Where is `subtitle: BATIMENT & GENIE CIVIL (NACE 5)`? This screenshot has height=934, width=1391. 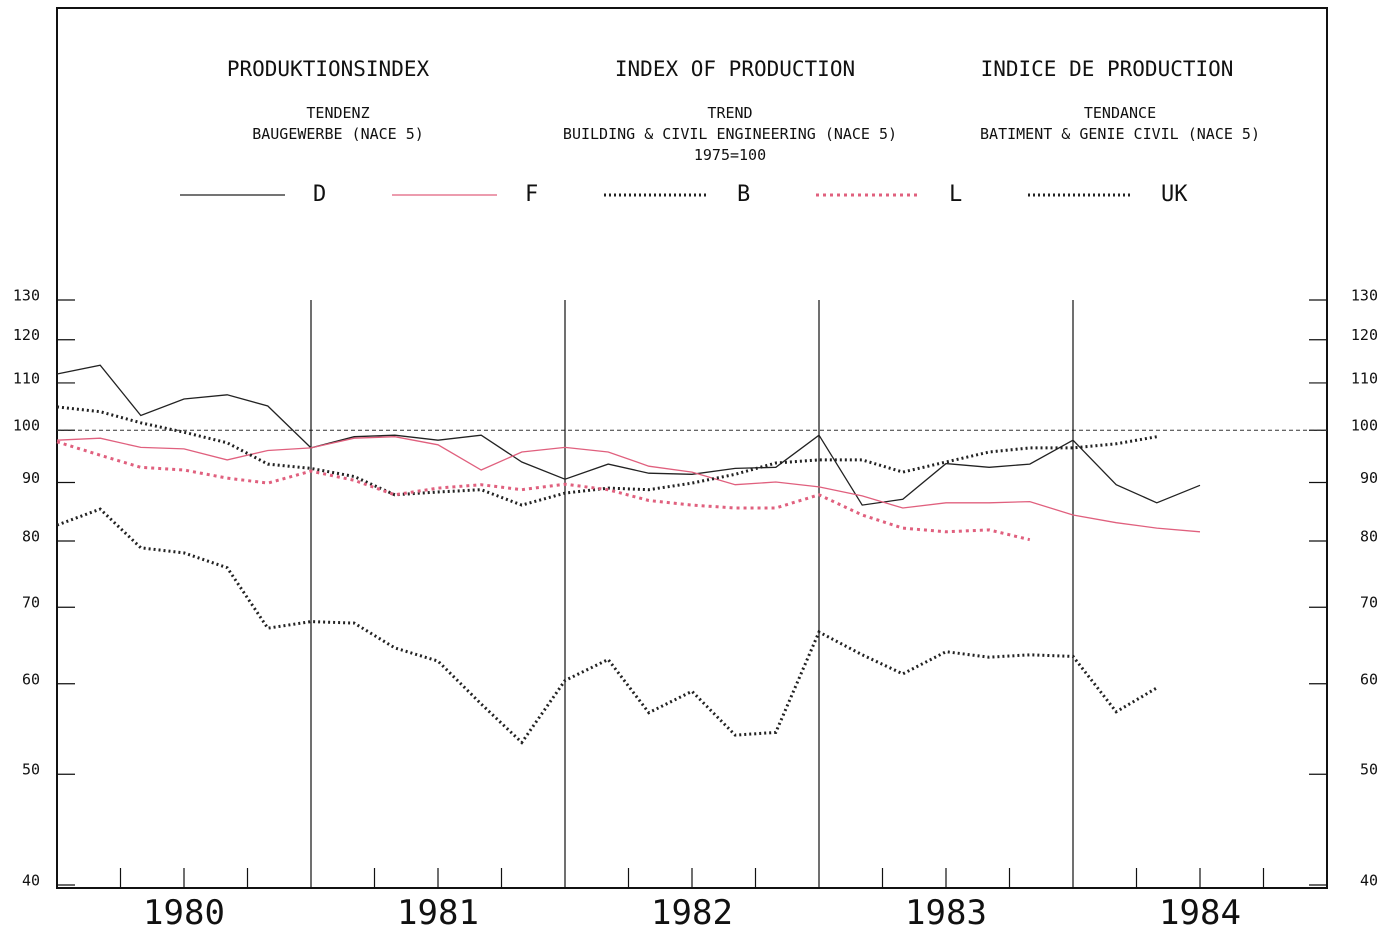 subtitle: BATIMENT & GENIE CIVIL (NACE 5) is located at coordinates (1120, 134).